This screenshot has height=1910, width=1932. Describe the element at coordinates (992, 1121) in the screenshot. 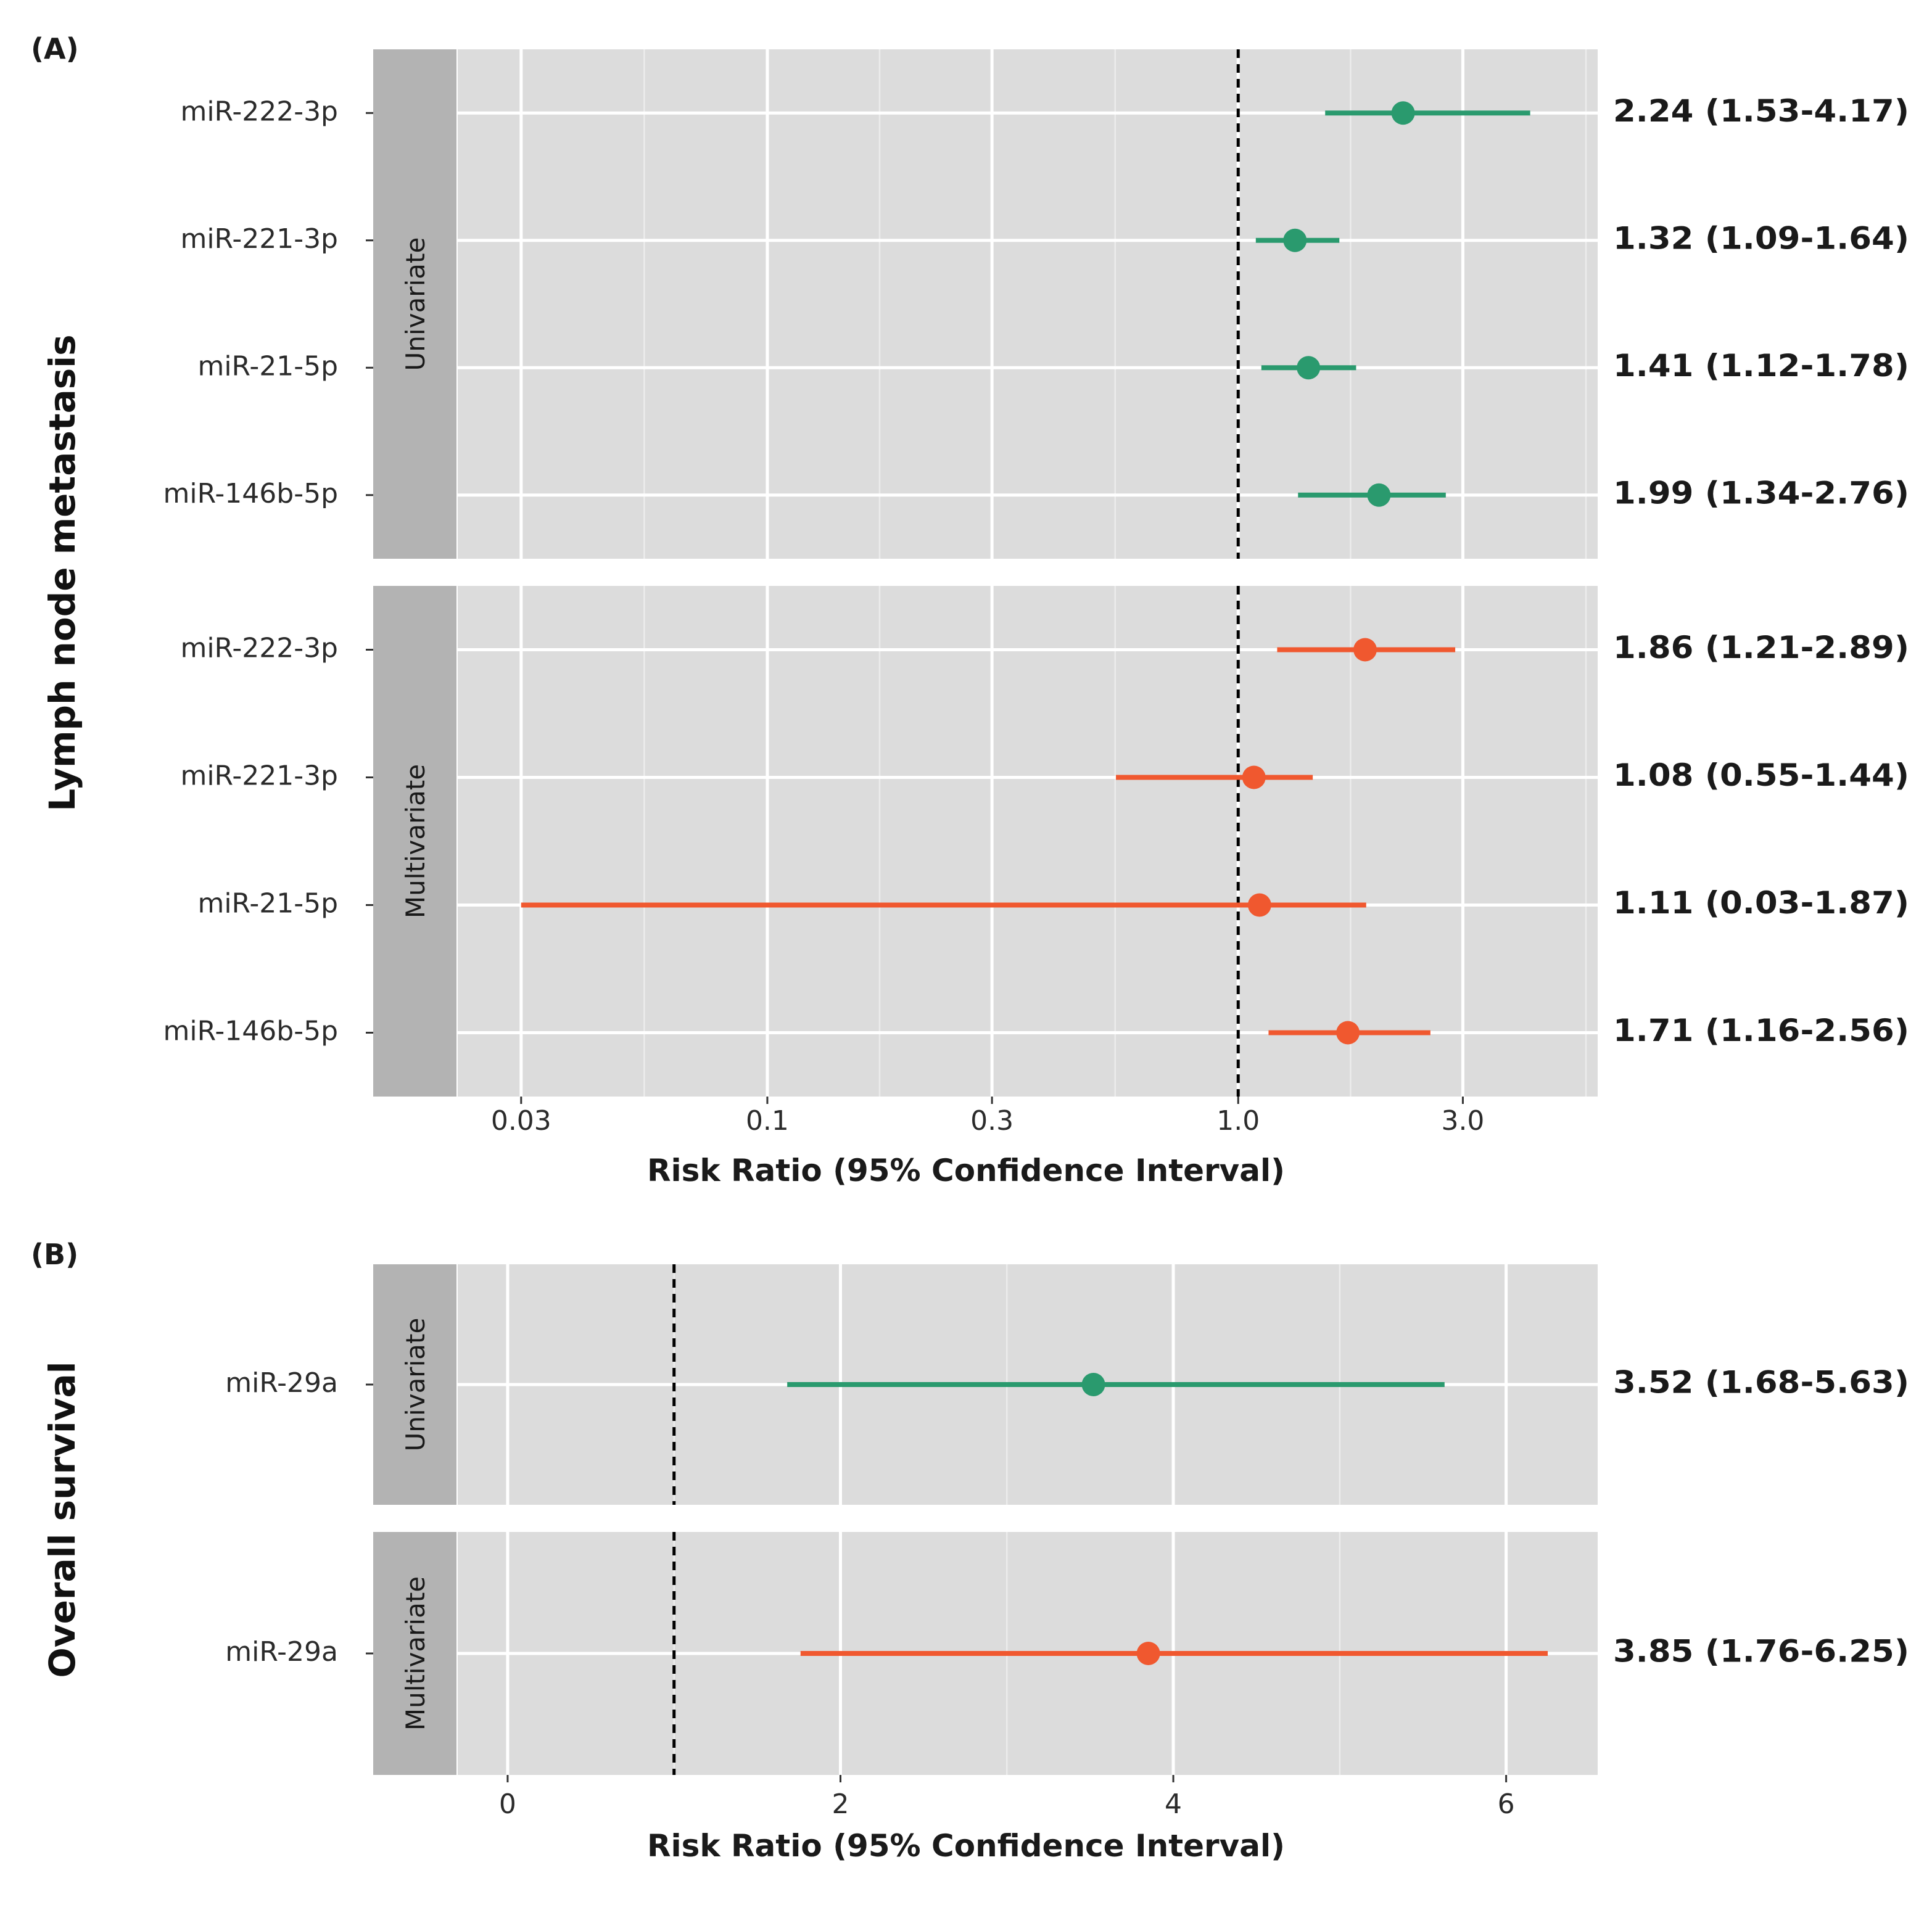

I see `x-tick-label: 0.3` at that location.